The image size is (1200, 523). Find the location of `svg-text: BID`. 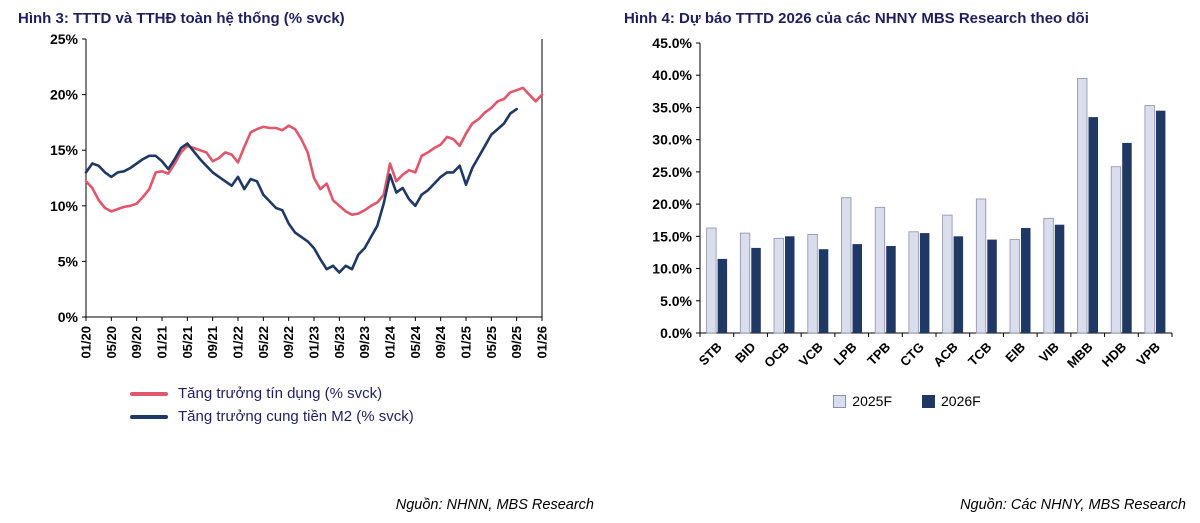

svg-text: BID is located at coordinates (745, 352).